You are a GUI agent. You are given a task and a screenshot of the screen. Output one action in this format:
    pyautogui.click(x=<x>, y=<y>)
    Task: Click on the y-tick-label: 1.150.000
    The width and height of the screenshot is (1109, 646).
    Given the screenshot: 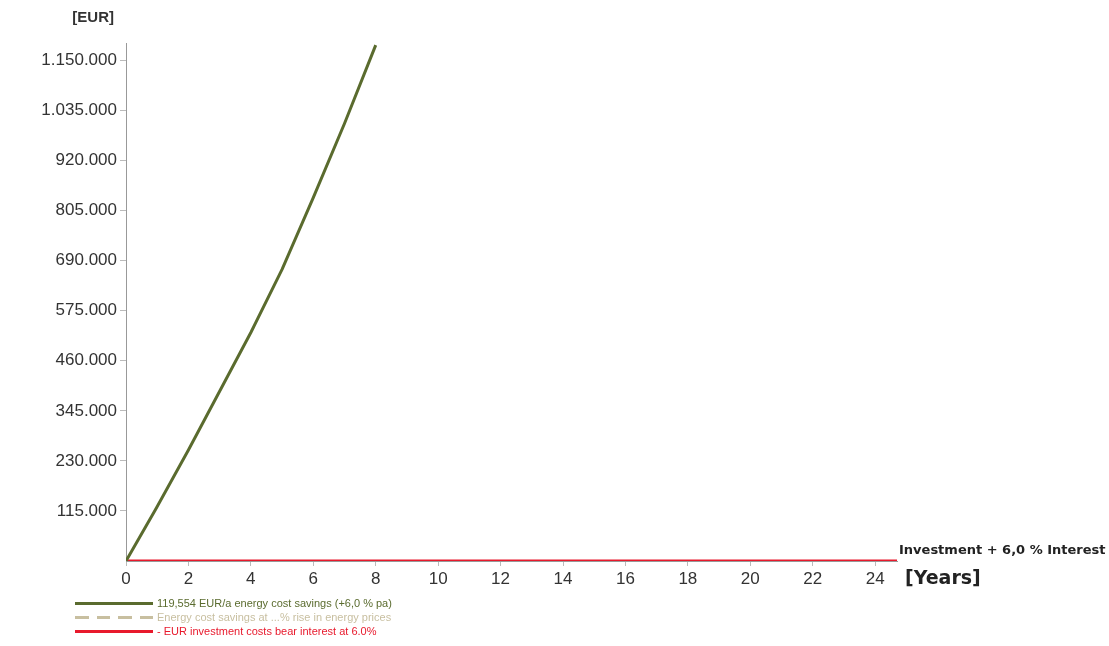 What is the action you would take?
    pyautogui.click(x=79, y=60)
    